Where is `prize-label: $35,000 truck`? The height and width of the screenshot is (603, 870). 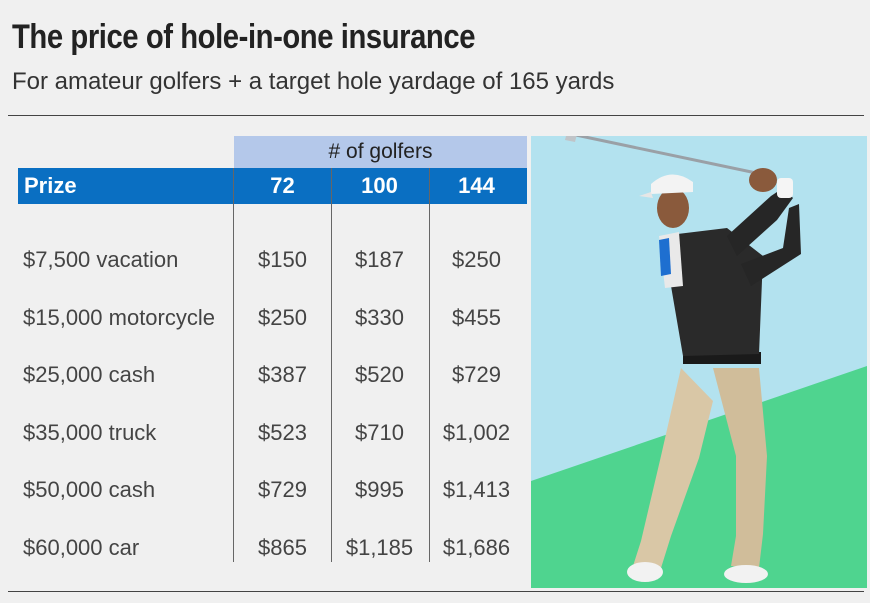
prize-label: $35,000 truck is located at coordinates (90, 432).